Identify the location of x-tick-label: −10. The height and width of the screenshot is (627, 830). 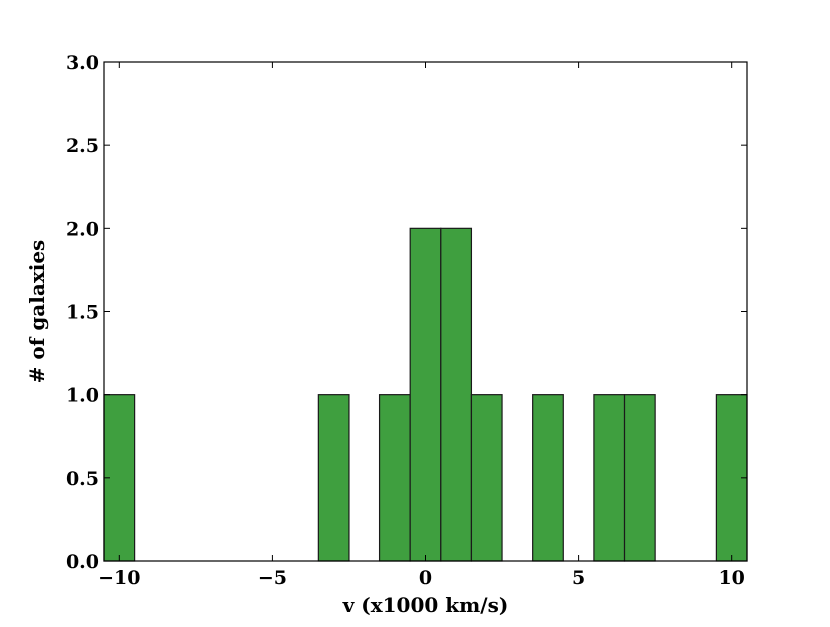
(119, 578).